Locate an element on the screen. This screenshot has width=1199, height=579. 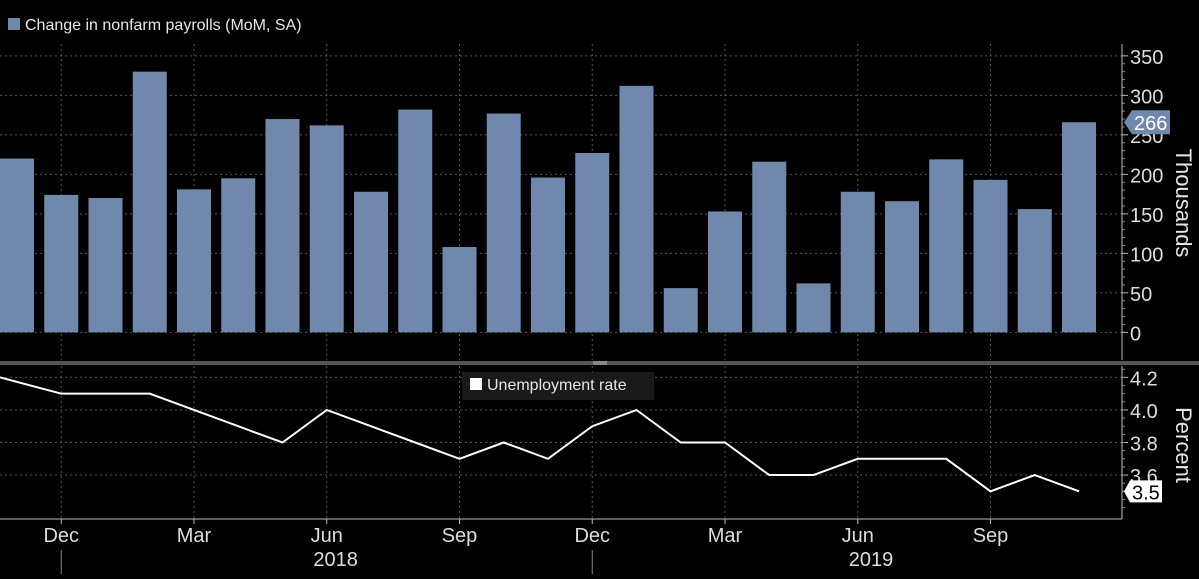
payrolls-y-tick-label: 150 is located at coordinates (1146, 216).